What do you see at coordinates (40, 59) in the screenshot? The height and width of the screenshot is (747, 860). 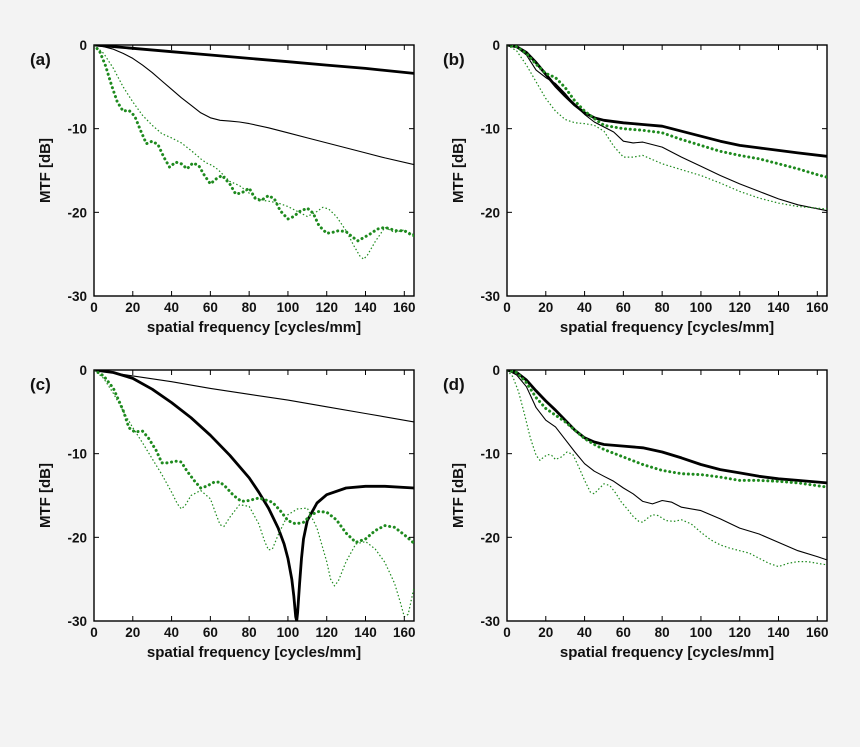 I see `panel-letter: (a)` at bounding box center [40, 59].